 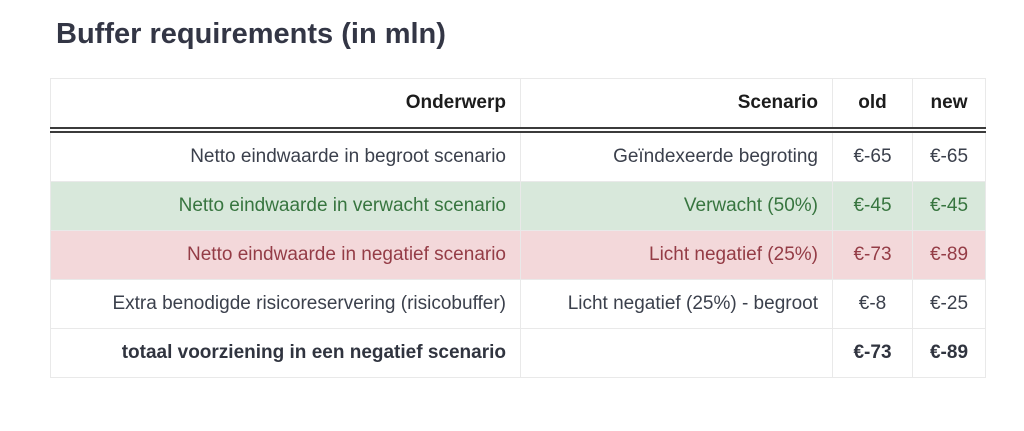 I want to click on cell-scenario: Geïndexeerde begroting, so click(x=676, y=155).